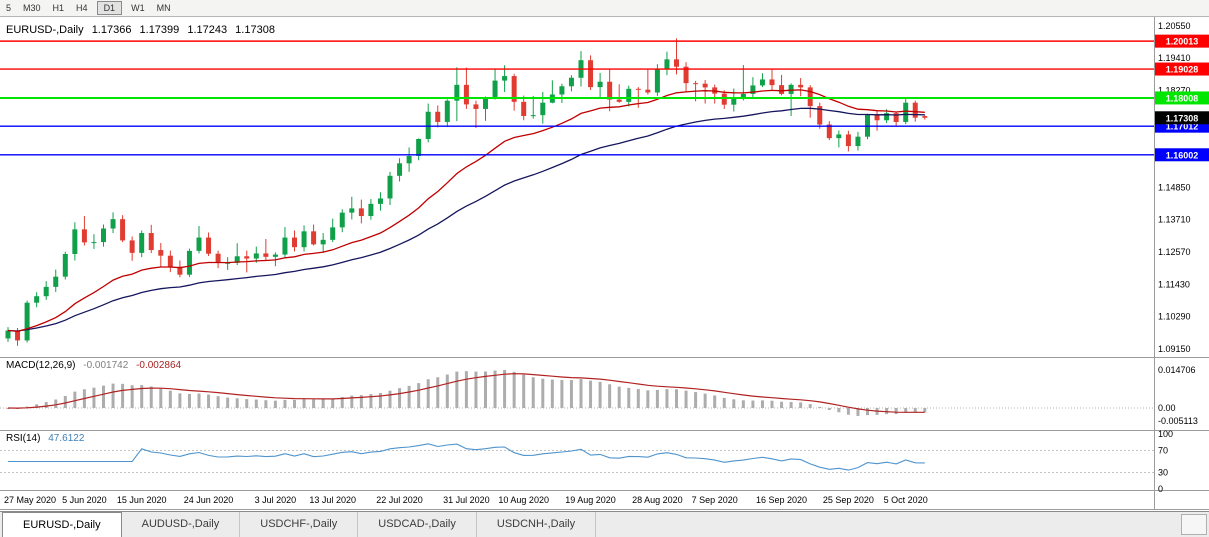 The width and height of the screenshot is (1209, 537). Describe the element at coordinates (466, 457) in the screenshot. I see `rsi-line` at that location.